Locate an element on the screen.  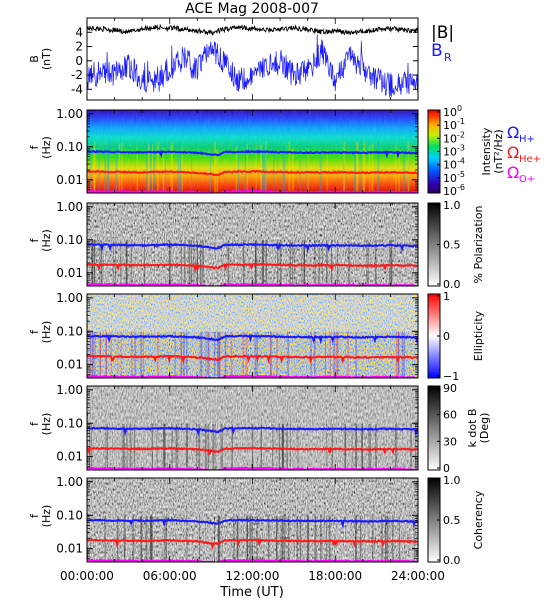
colorbar-tick-exponent: -2 is located at coordinates (461, 134).